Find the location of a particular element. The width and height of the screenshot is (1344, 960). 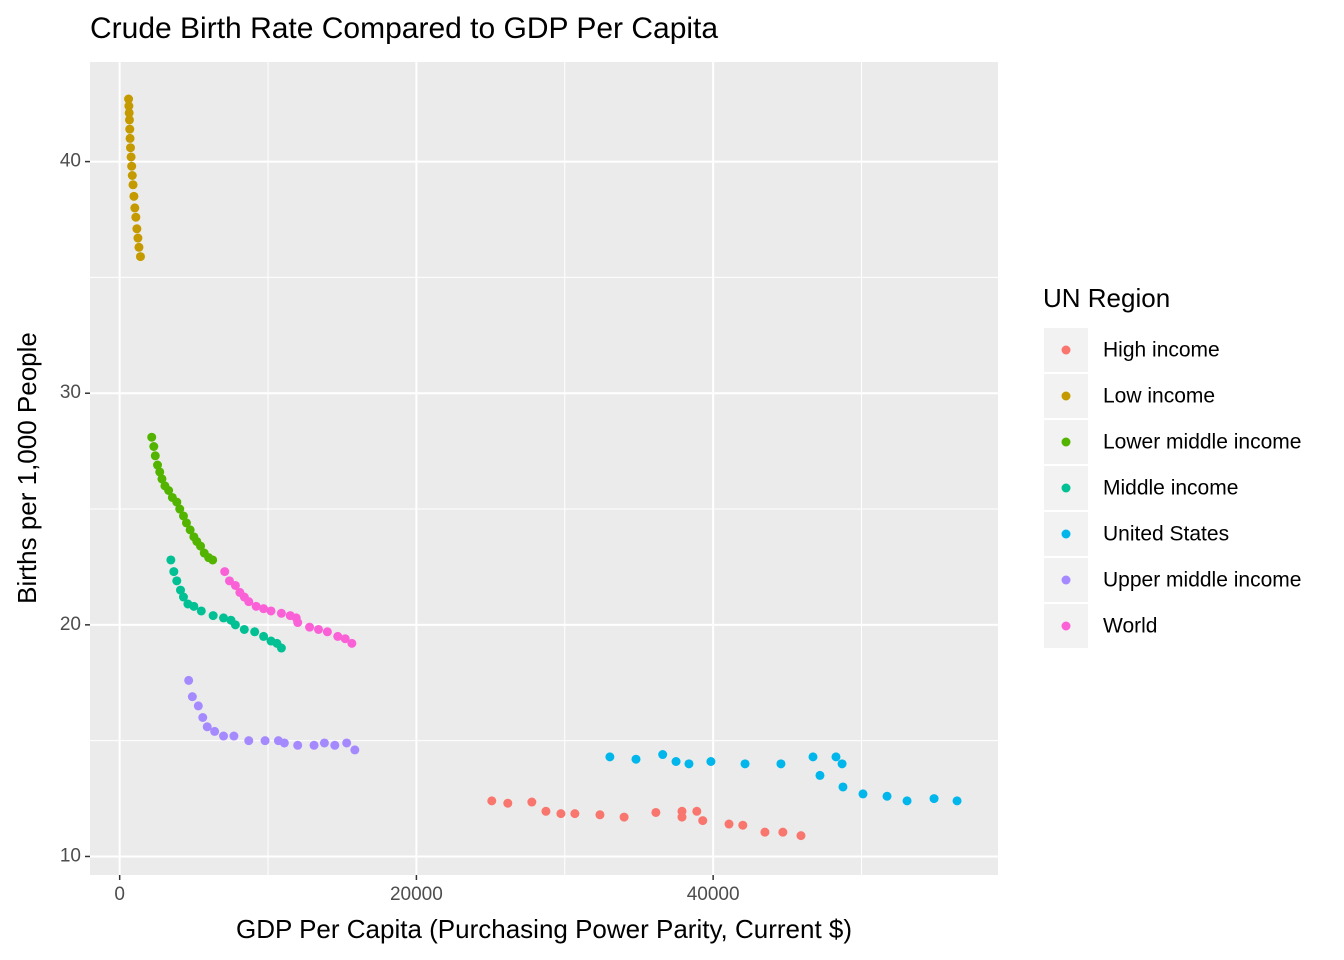

legend-label: United States is located at coordinates (1166, 534).